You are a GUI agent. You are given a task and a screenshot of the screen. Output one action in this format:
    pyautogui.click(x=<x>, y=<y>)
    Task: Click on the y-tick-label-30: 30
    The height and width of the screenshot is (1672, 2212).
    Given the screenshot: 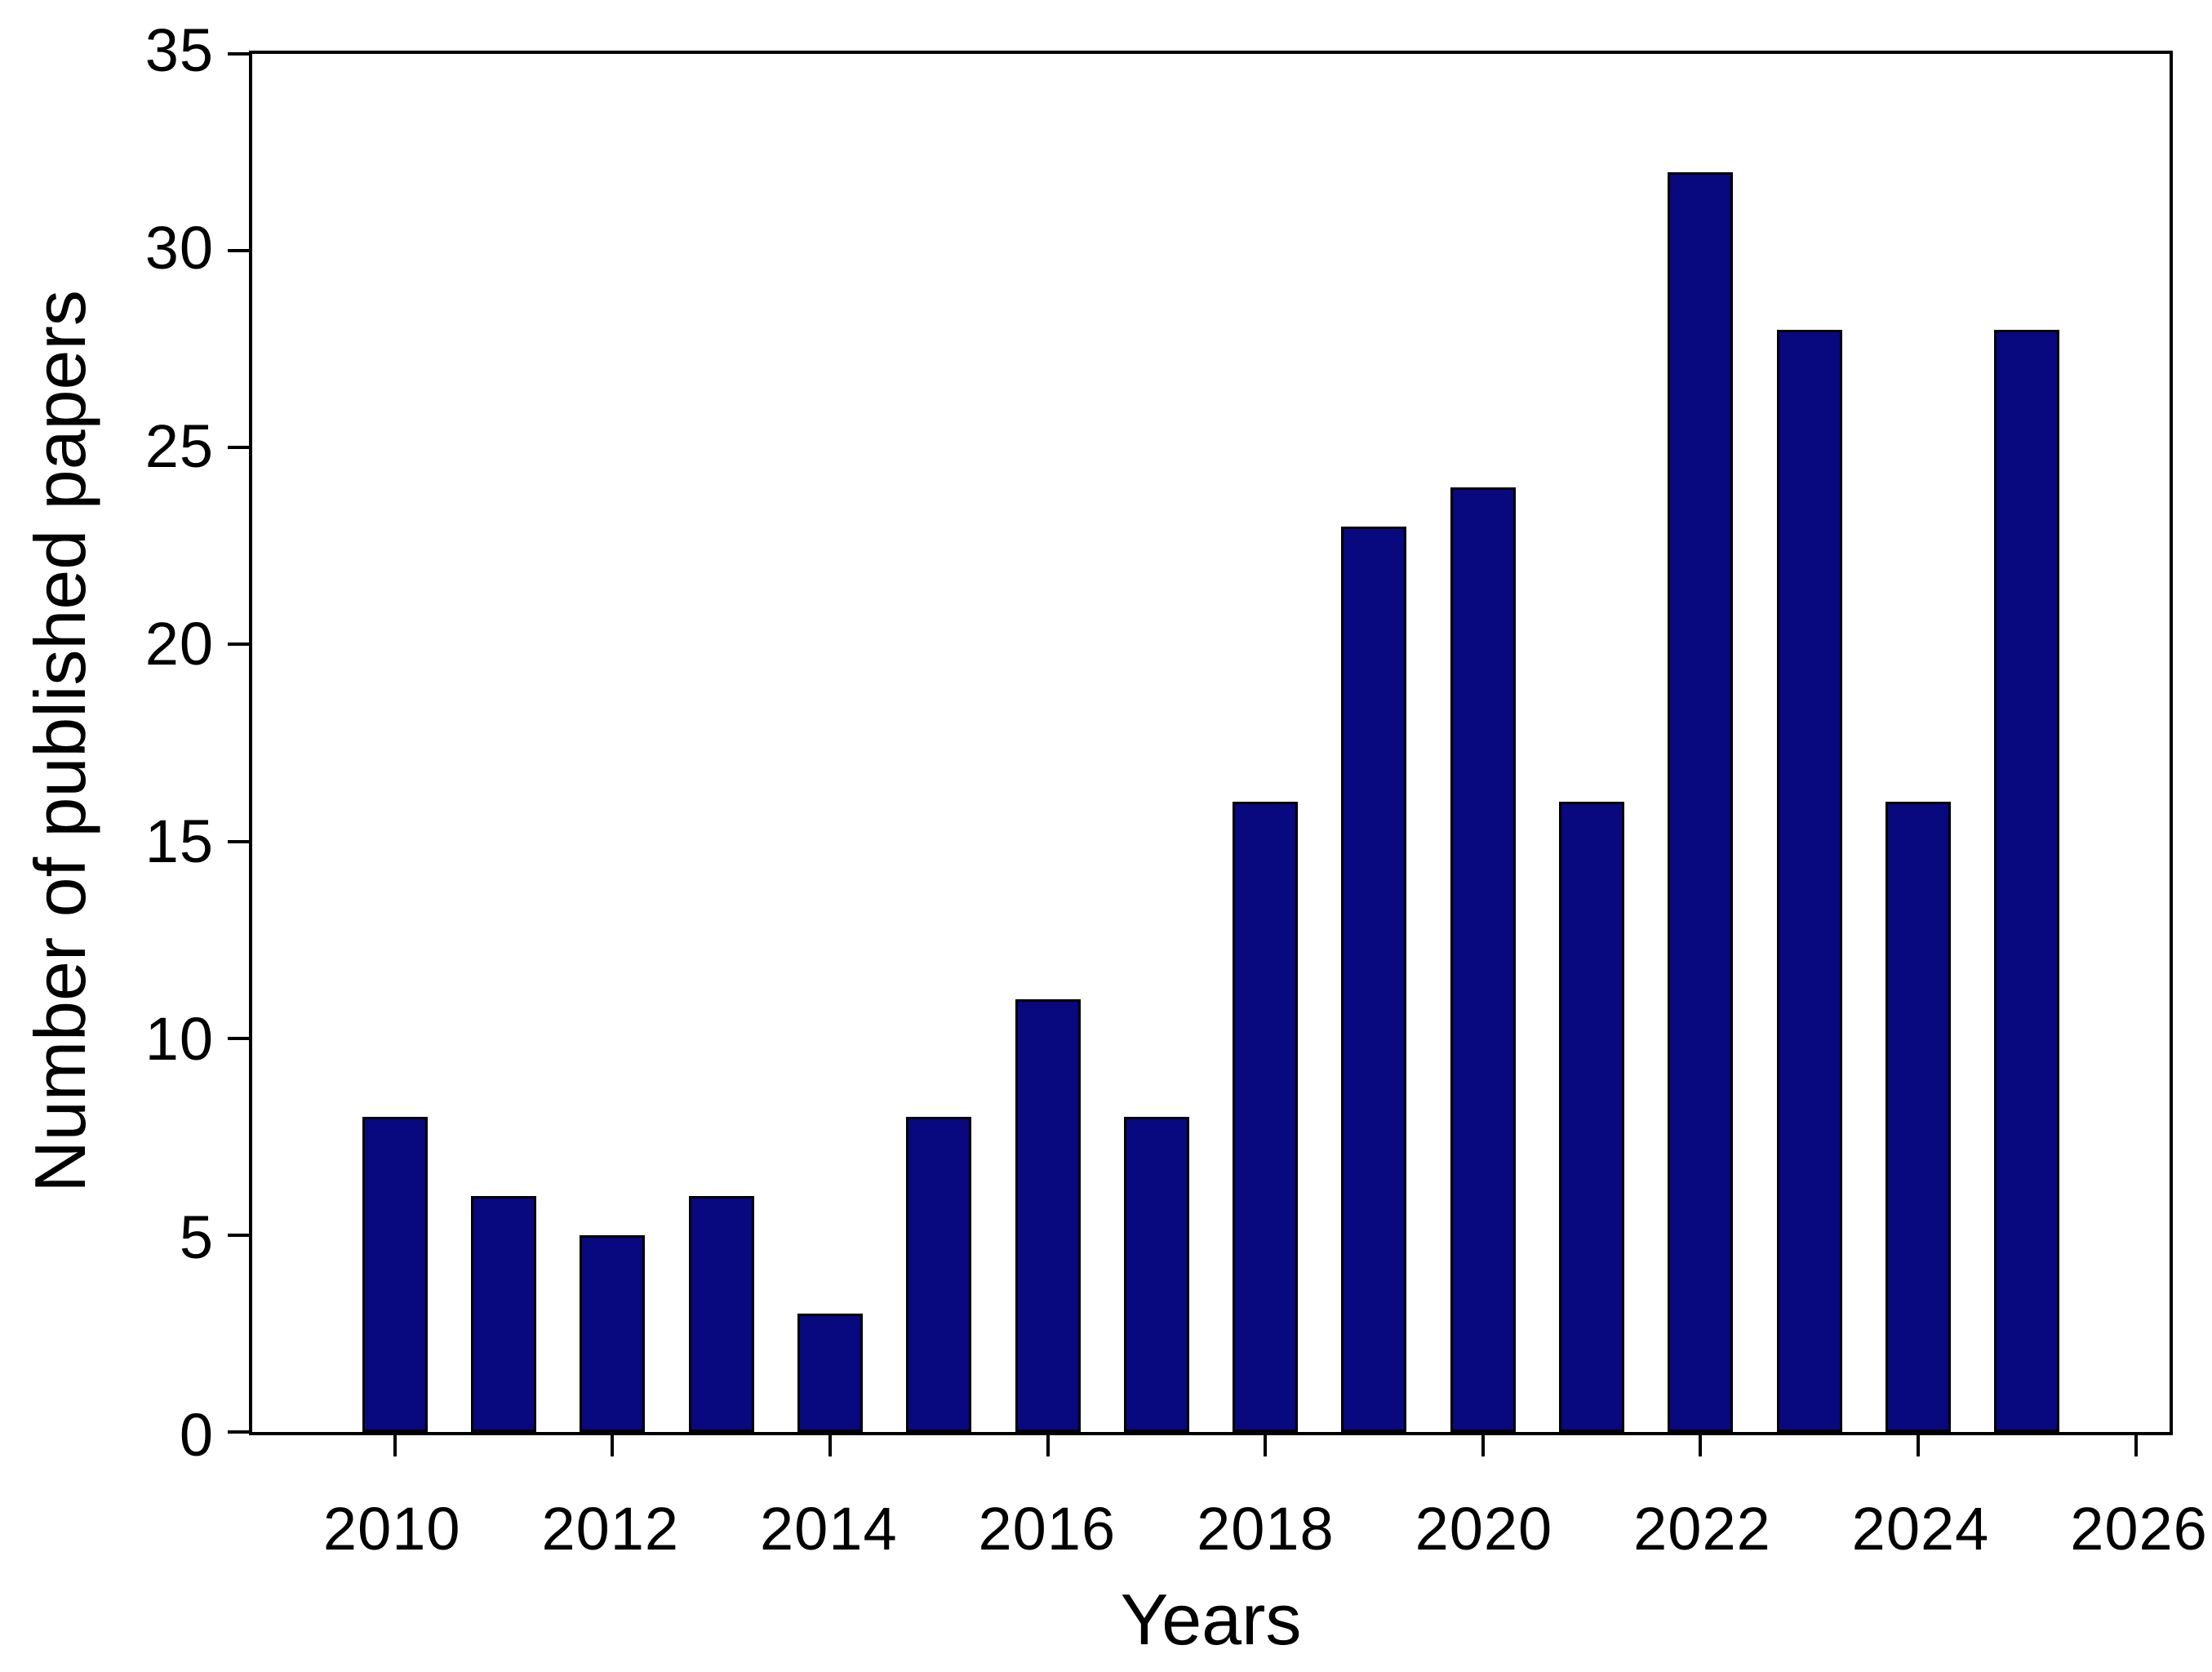 What is the action you would take?
    pyautogui.click(x=179, y=248)
    